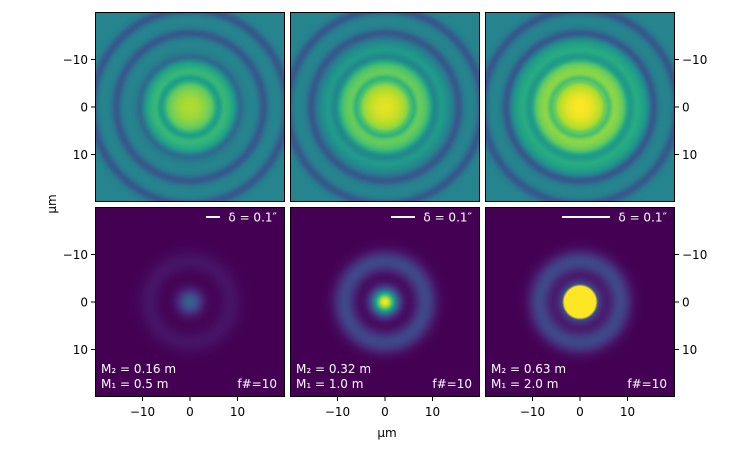  Describe the element at coordinates (329, 384) in the screenshot. I see `m1-label: M₁ = 1.0 m` at that location.